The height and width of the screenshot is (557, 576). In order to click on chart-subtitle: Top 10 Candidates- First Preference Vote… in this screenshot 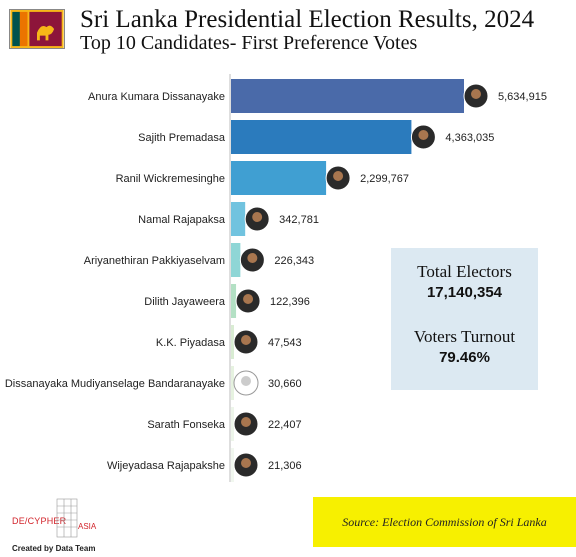, I will do `click(249, 43)`.